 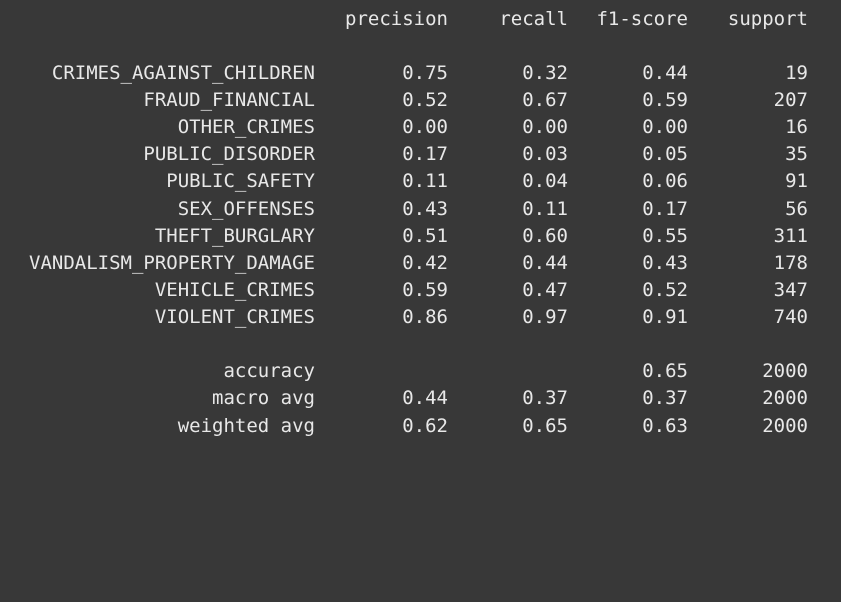 What do you see at coordinates (665, 73) in the screenshot?
I see `f1-score-value: 0.44` at bounding box center [665, 73].